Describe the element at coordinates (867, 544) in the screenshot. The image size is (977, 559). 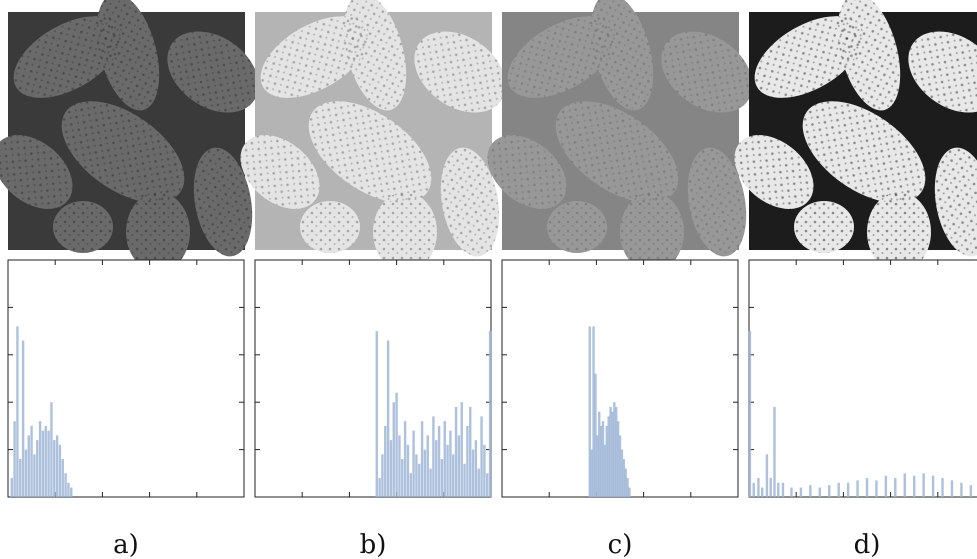
I see `panel-label: d)` at that location.